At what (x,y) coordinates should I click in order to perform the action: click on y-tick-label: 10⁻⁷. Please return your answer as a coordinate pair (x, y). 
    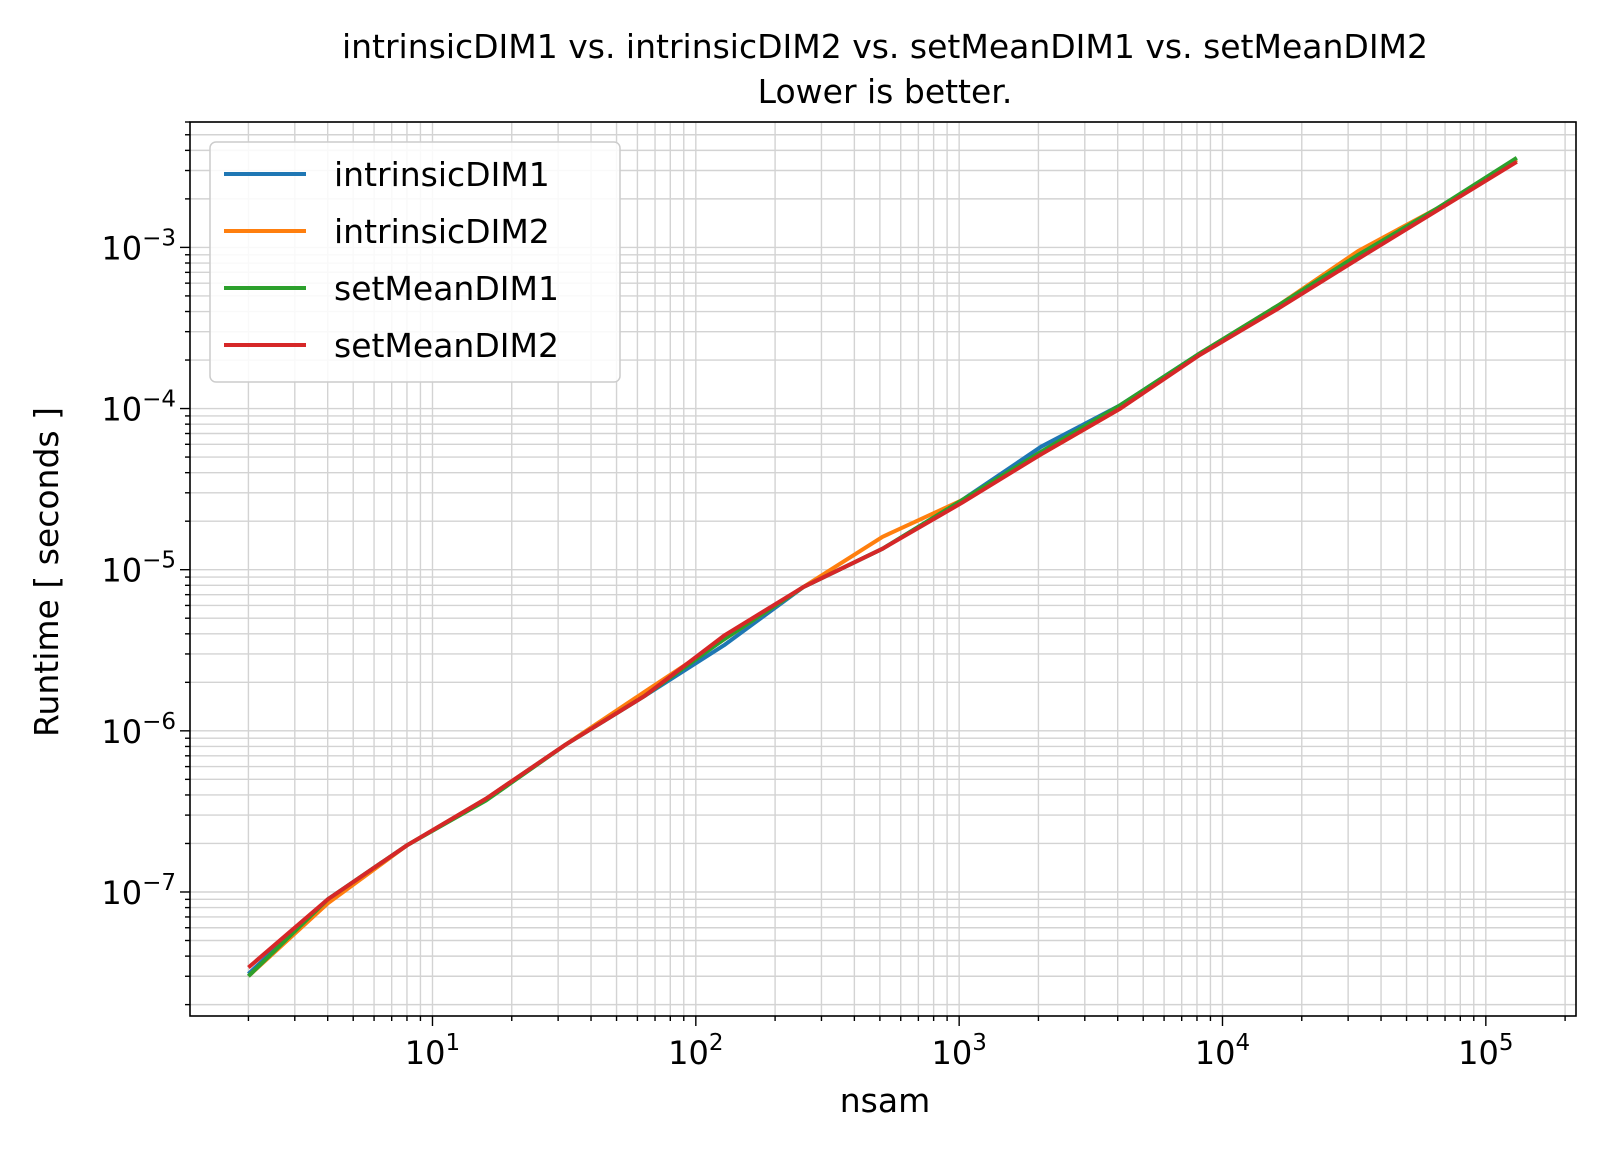
    Looking at the image, I should click on (138, 891).